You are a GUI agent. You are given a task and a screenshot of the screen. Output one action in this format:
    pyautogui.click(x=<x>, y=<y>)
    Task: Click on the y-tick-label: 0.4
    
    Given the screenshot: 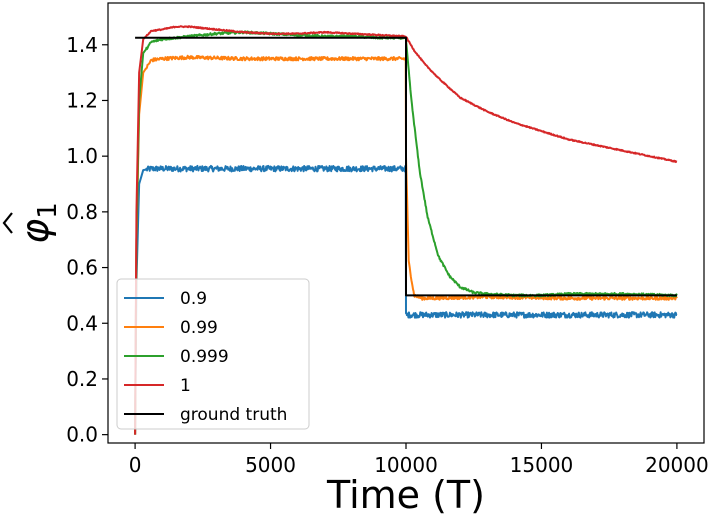 What is the action you would take?
    pyautogui.click(x=82, y=323)
    